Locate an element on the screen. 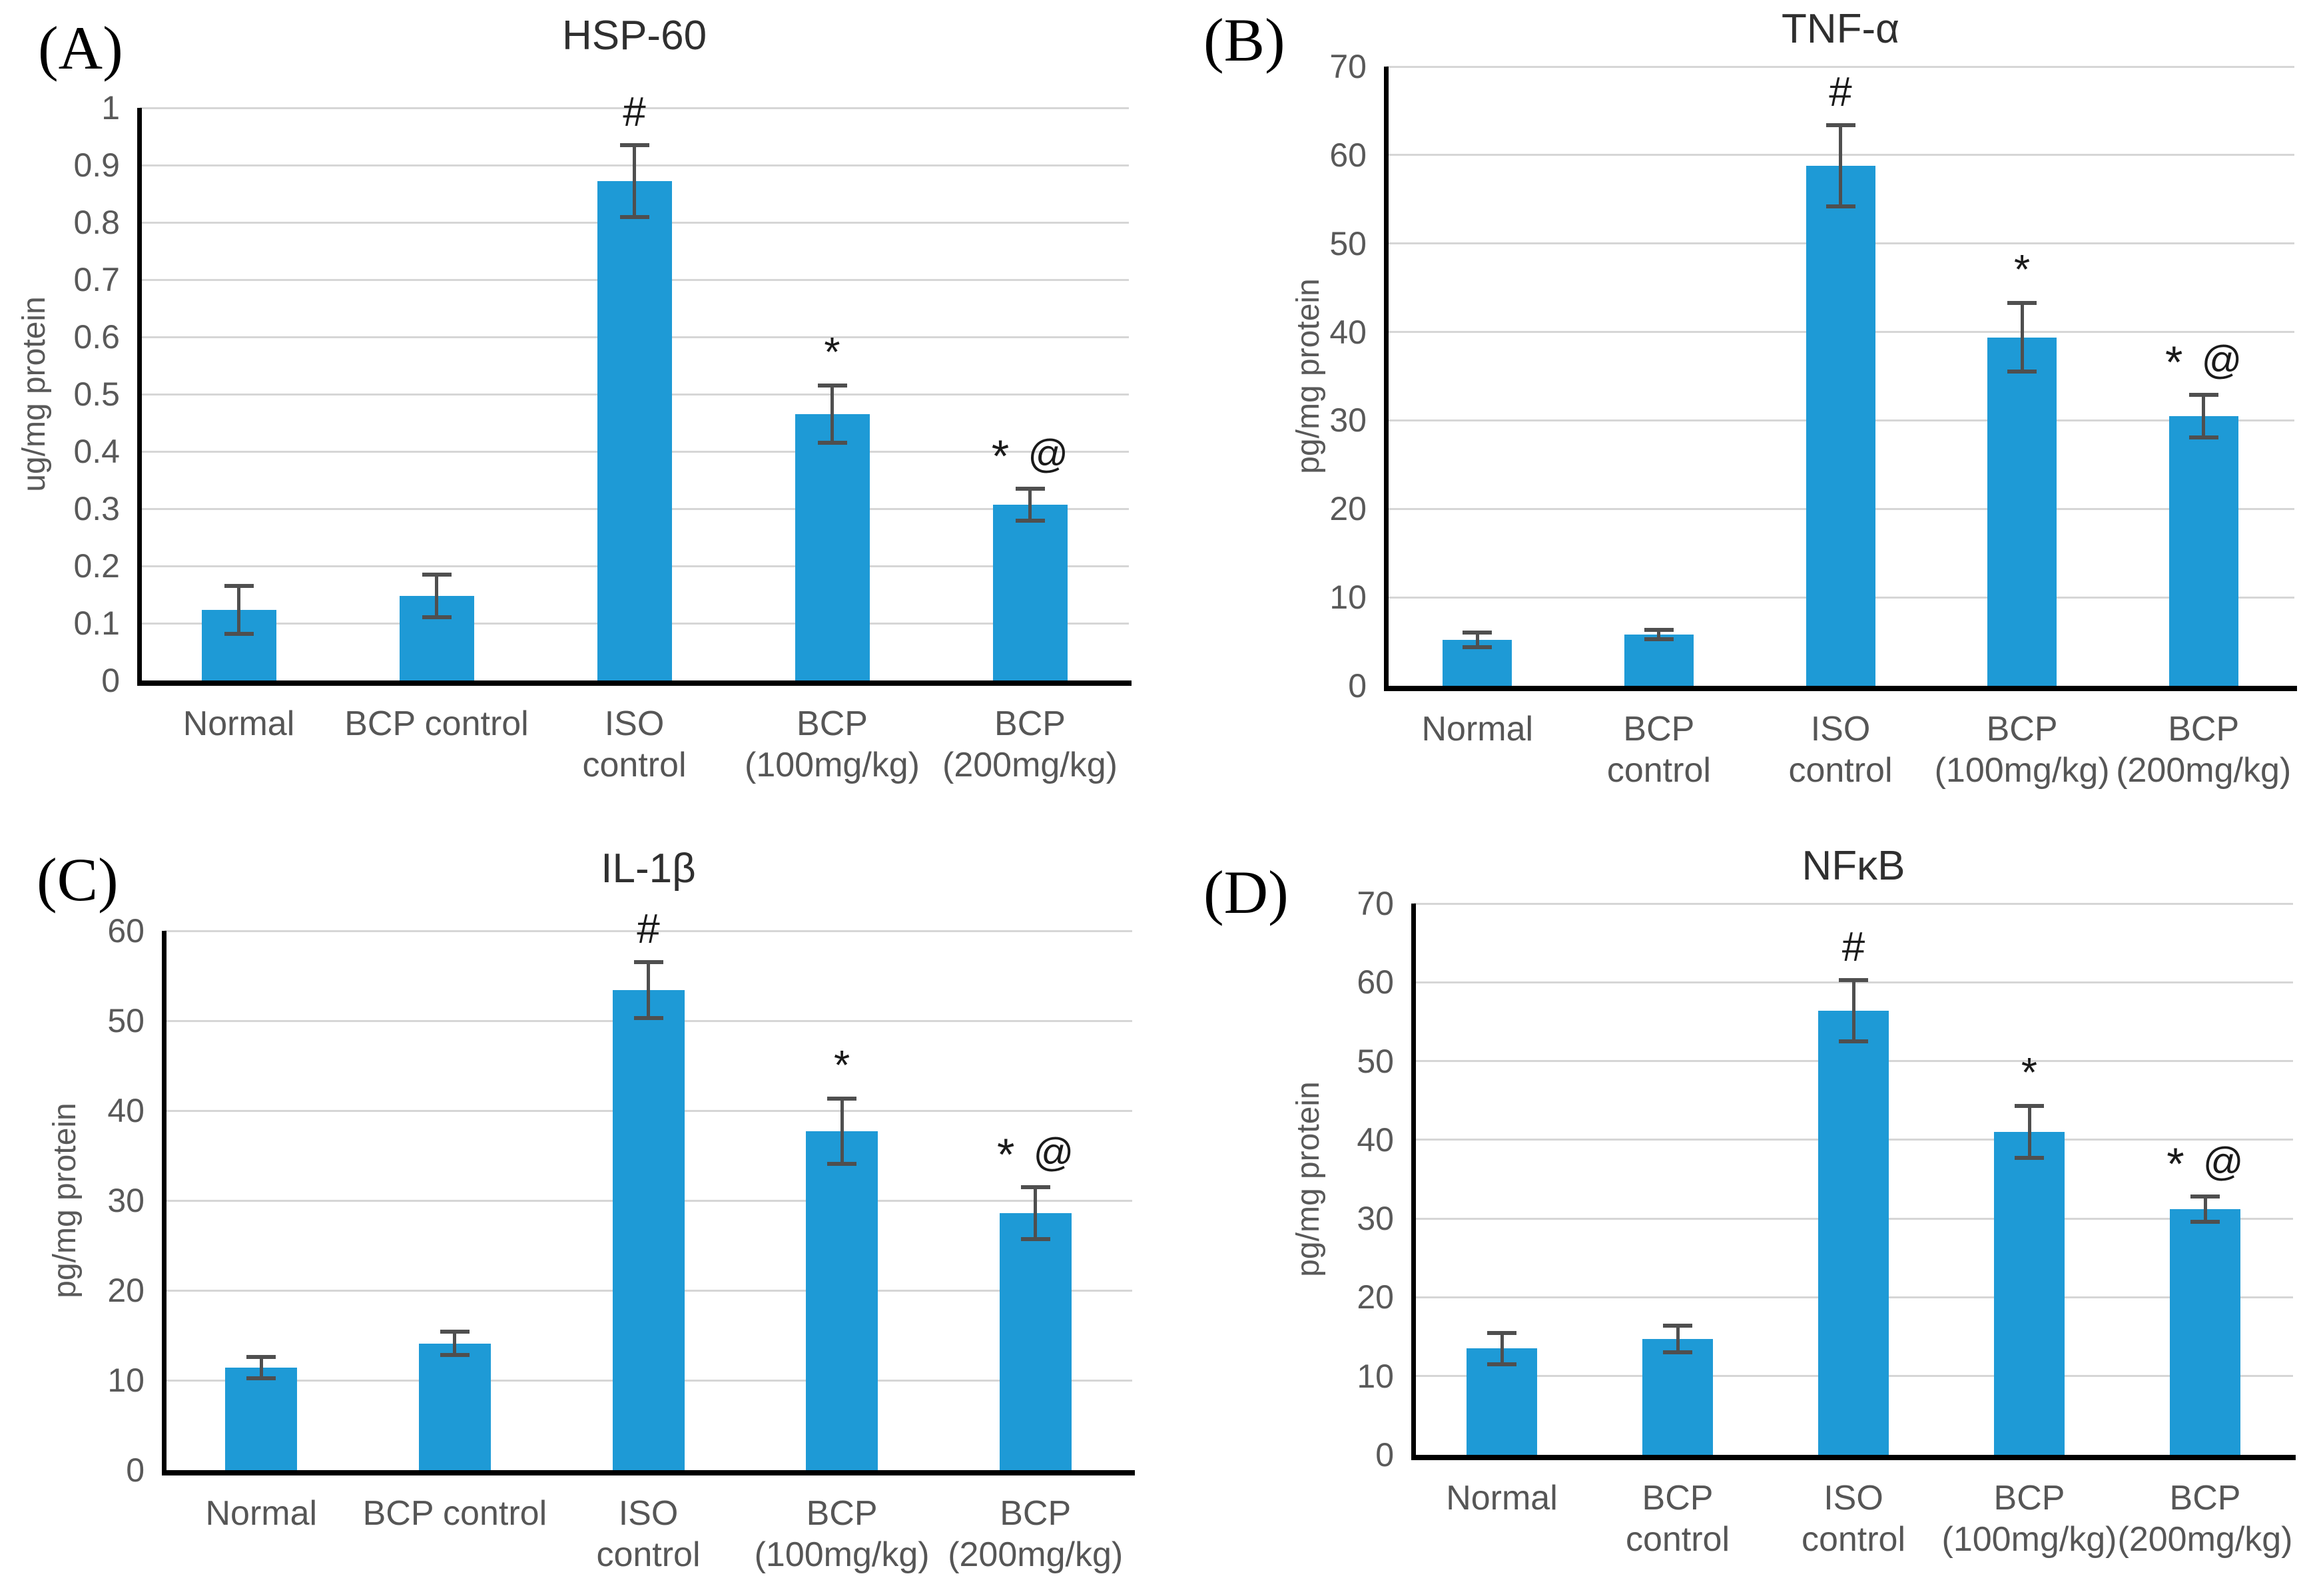 Image resolution: width=2317 pixels, height=1596 pixels. y-axis-title-d: pg/mg protein is located at coordinates (1308, 1179).